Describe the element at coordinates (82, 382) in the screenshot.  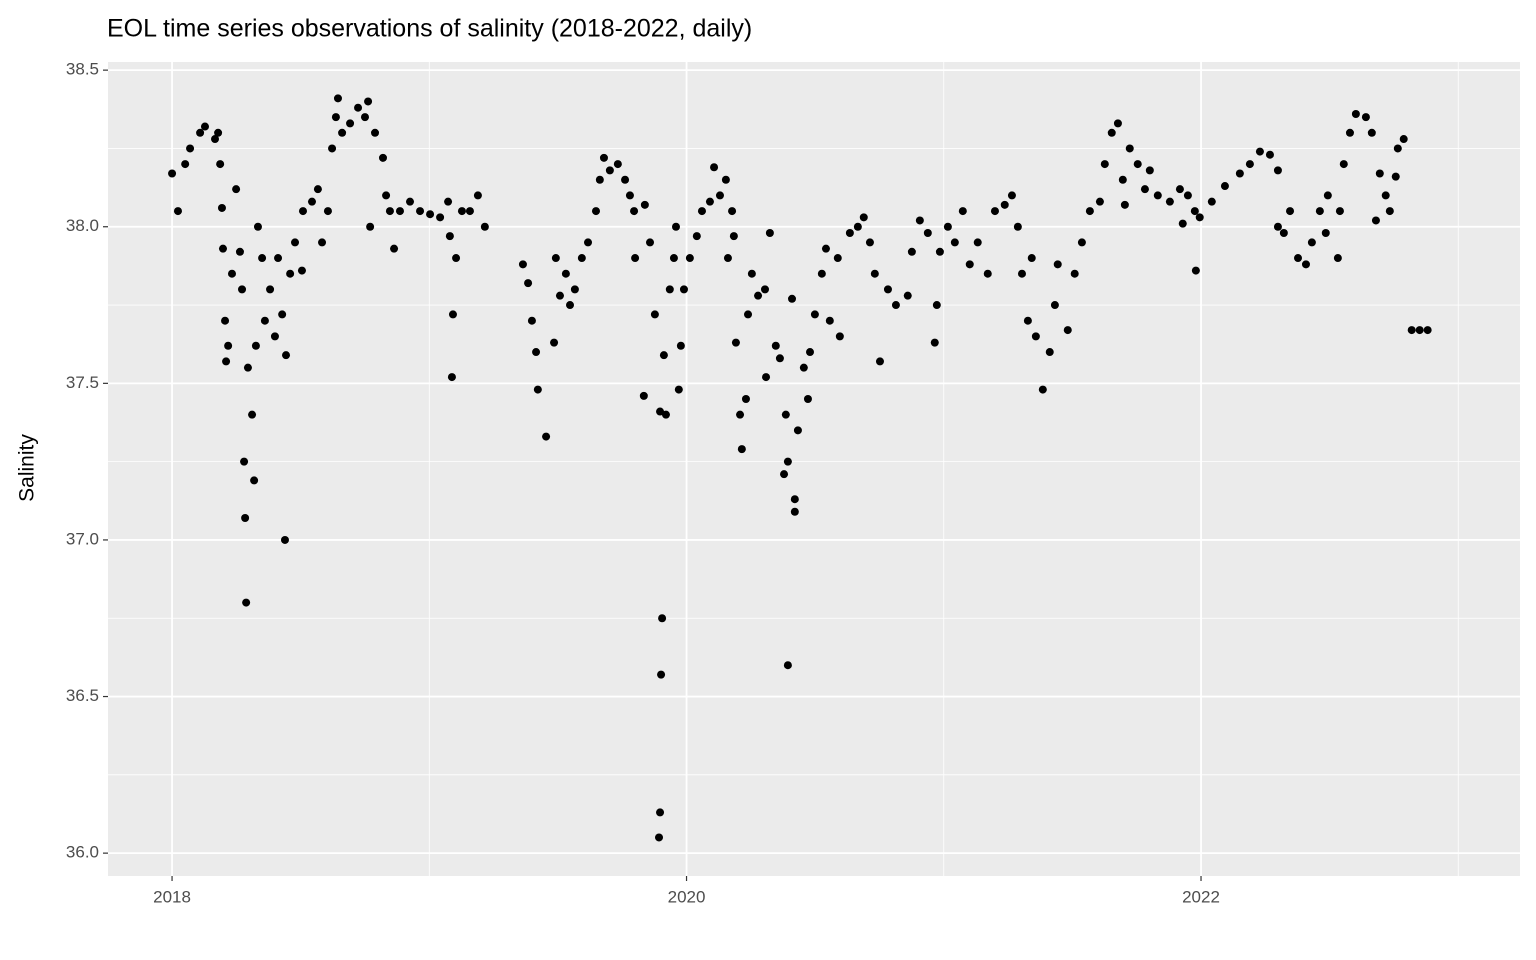
I see `y-tick-label: 37.5` at that location.